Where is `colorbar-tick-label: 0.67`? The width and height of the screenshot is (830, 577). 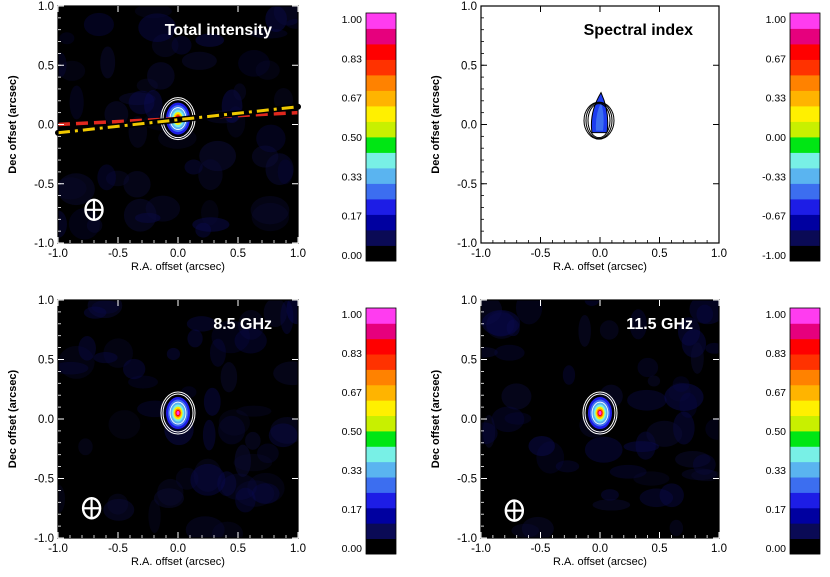 colorbar-tick-label: 0.67 is located at coordinates (352, 393).